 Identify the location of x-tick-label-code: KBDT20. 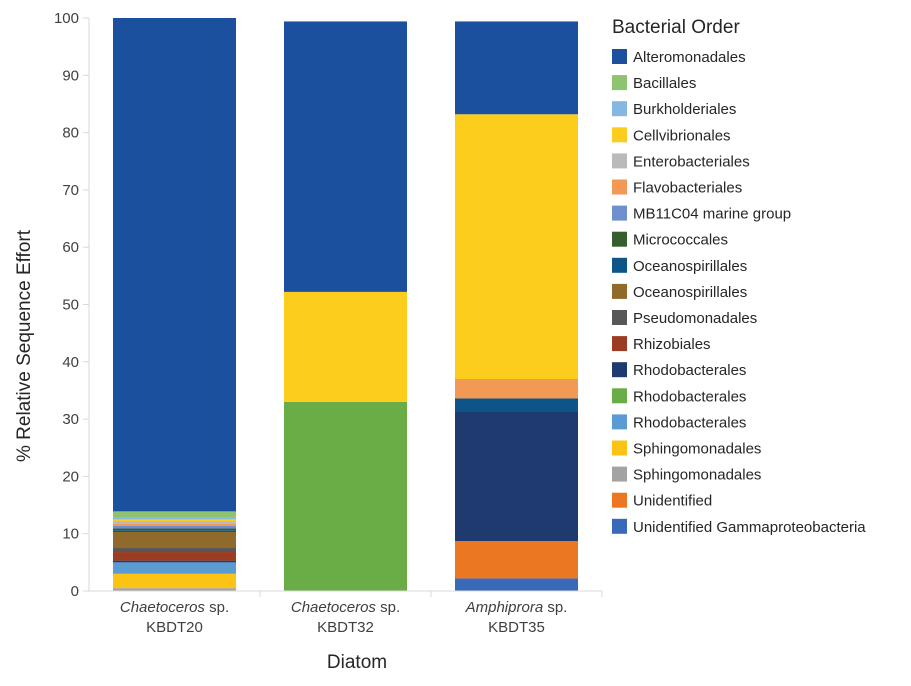
(174, 627).